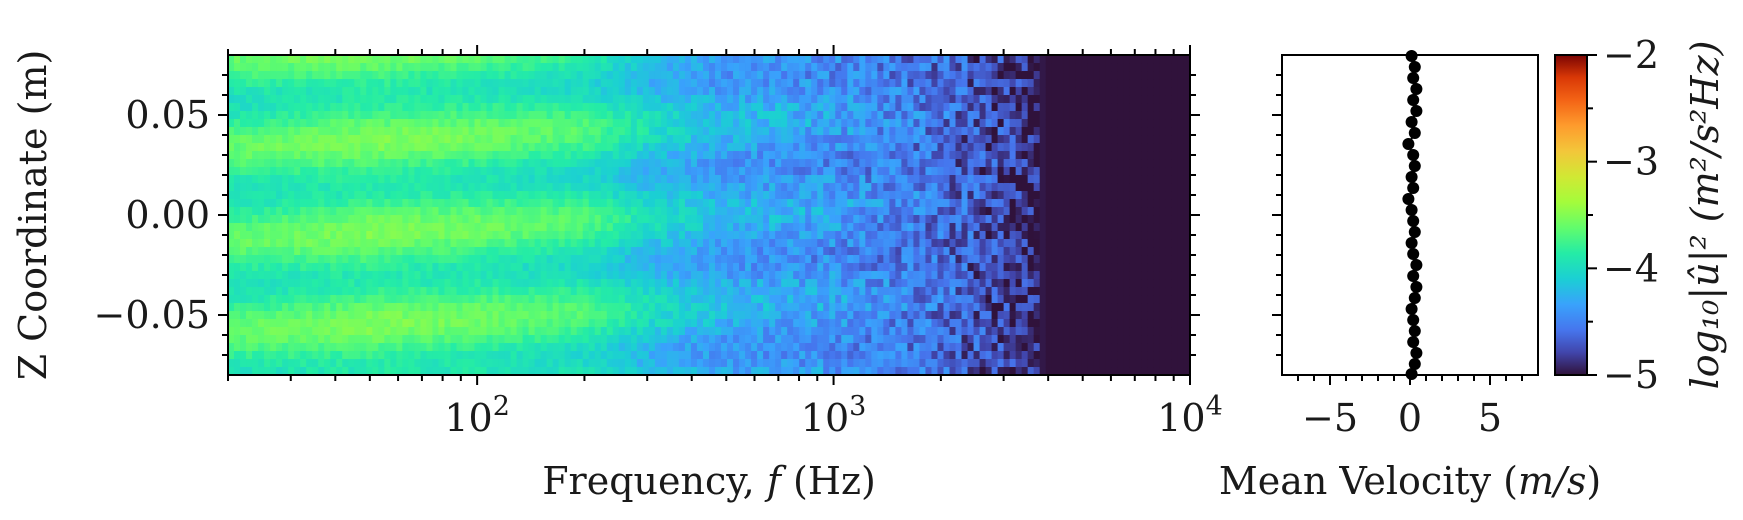  Describe the element at coordinates (1631, 55) in the screenshot. I see `colorbar-tick-label: −2` at that location.